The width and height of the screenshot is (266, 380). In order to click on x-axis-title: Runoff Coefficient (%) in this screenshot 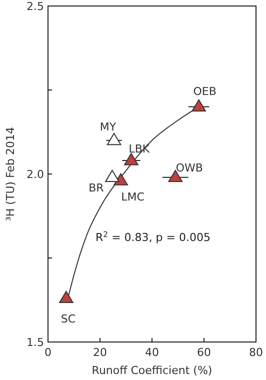, I will do `click(152, 370)`.